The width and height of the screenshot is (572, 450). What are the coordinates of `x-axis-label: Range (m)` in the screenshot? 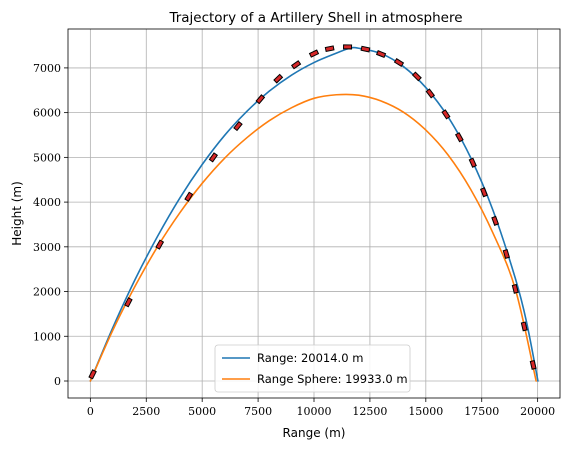 It's located at (314, 433).